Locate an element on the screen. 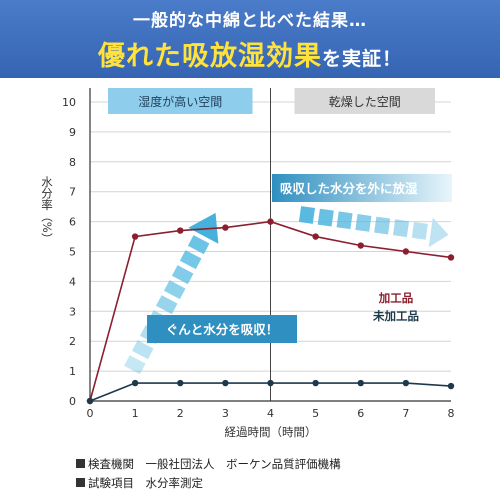 This screenshot has width=500, height=500. footer-test-item-text: 試験項目 水分率測定 is located at coordinates (145, 483).